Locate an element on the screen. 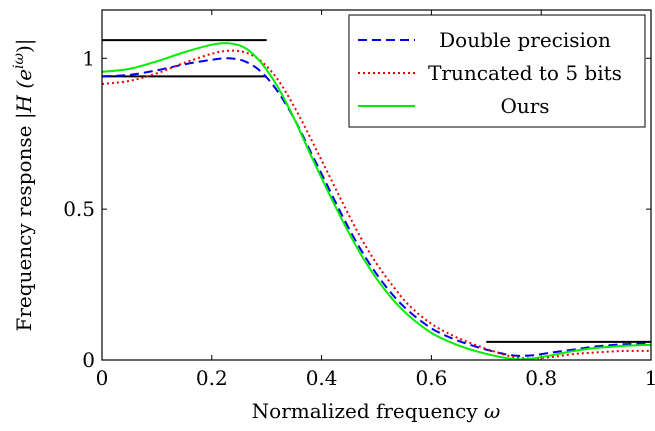 The image size is (655, 431). x-tick-label: 1 is located at coordinates (650, 378).